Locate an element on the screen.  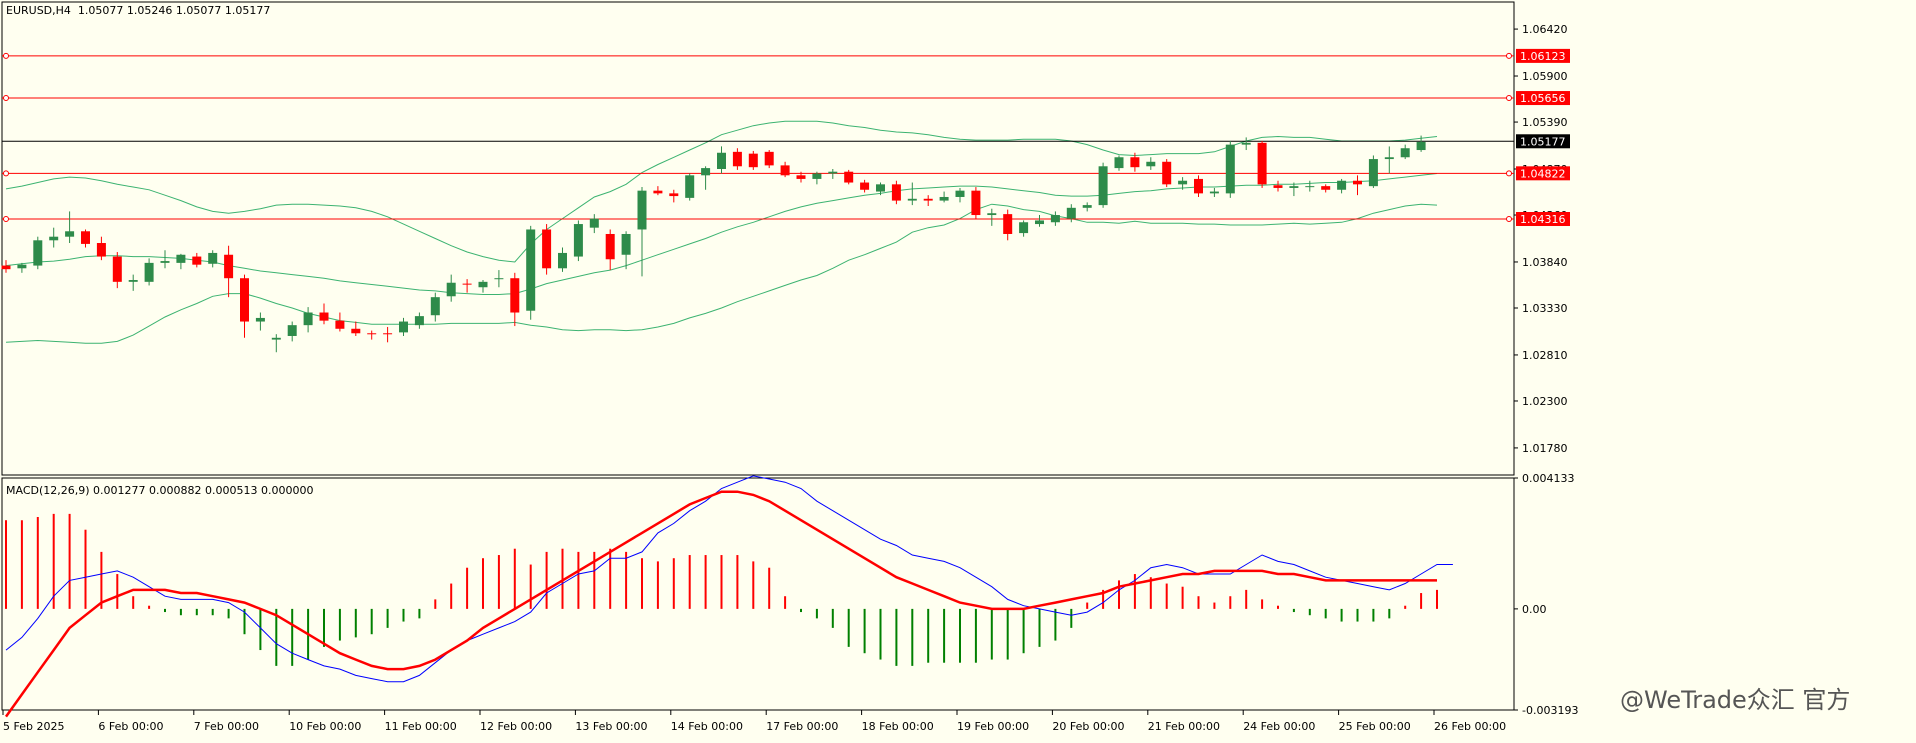
time-tick-label: 25 Feb 00:00 is located at coordinates (1375, 726).